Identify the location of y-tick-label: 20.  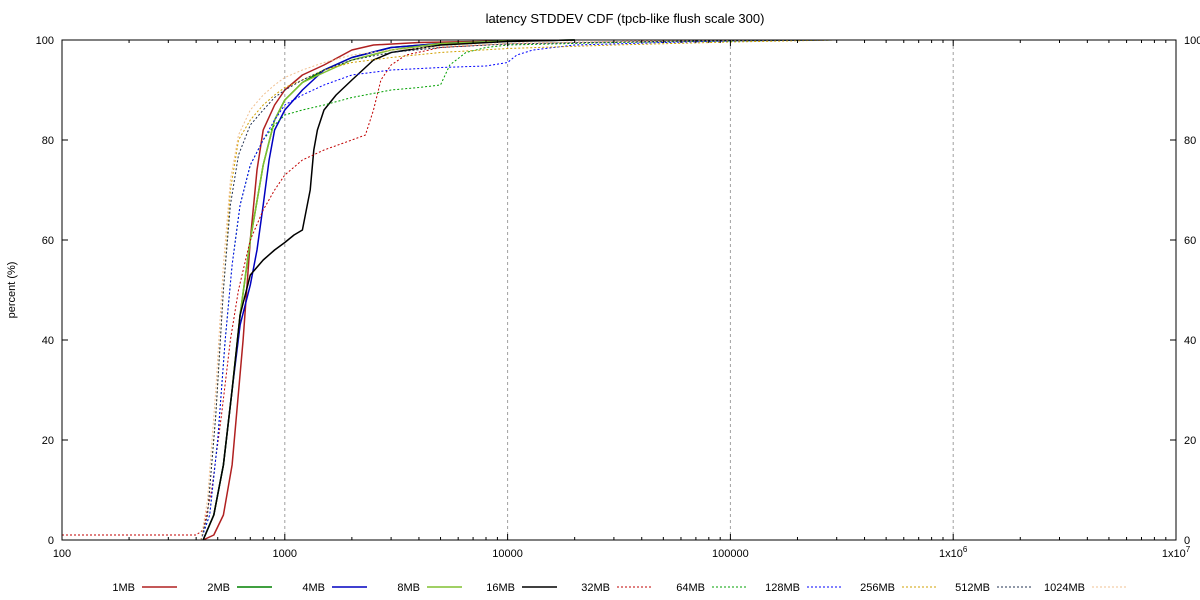
(48, 441).